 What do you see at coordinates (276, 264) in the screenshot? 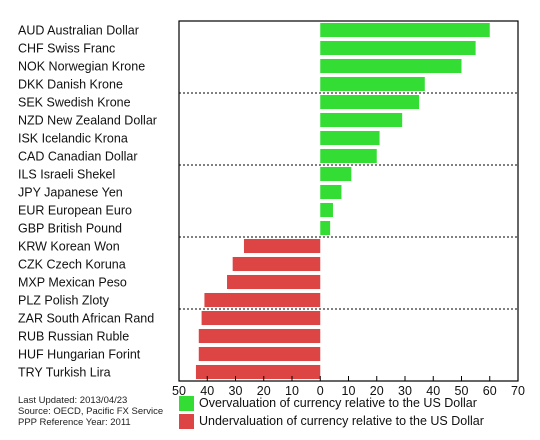
I see `bar-czk` at bounding box center [276, 264].